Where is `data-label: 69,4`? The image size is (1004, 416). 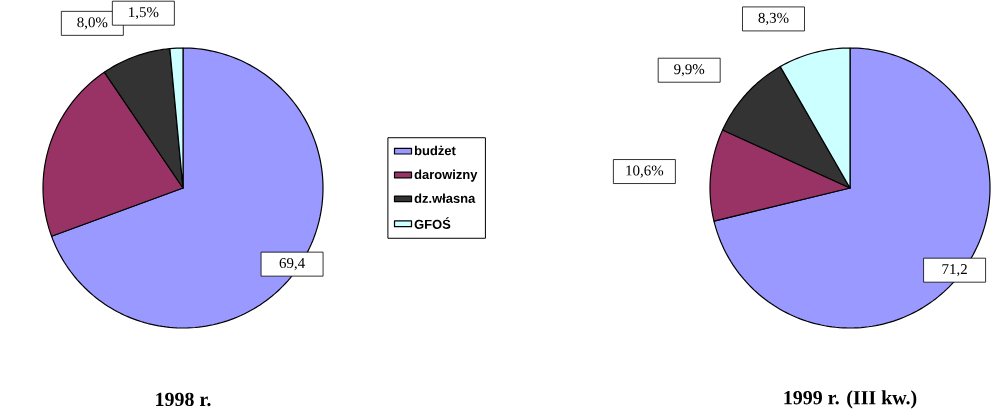 data-label: 69,4 is located at coordinates (292, 264).